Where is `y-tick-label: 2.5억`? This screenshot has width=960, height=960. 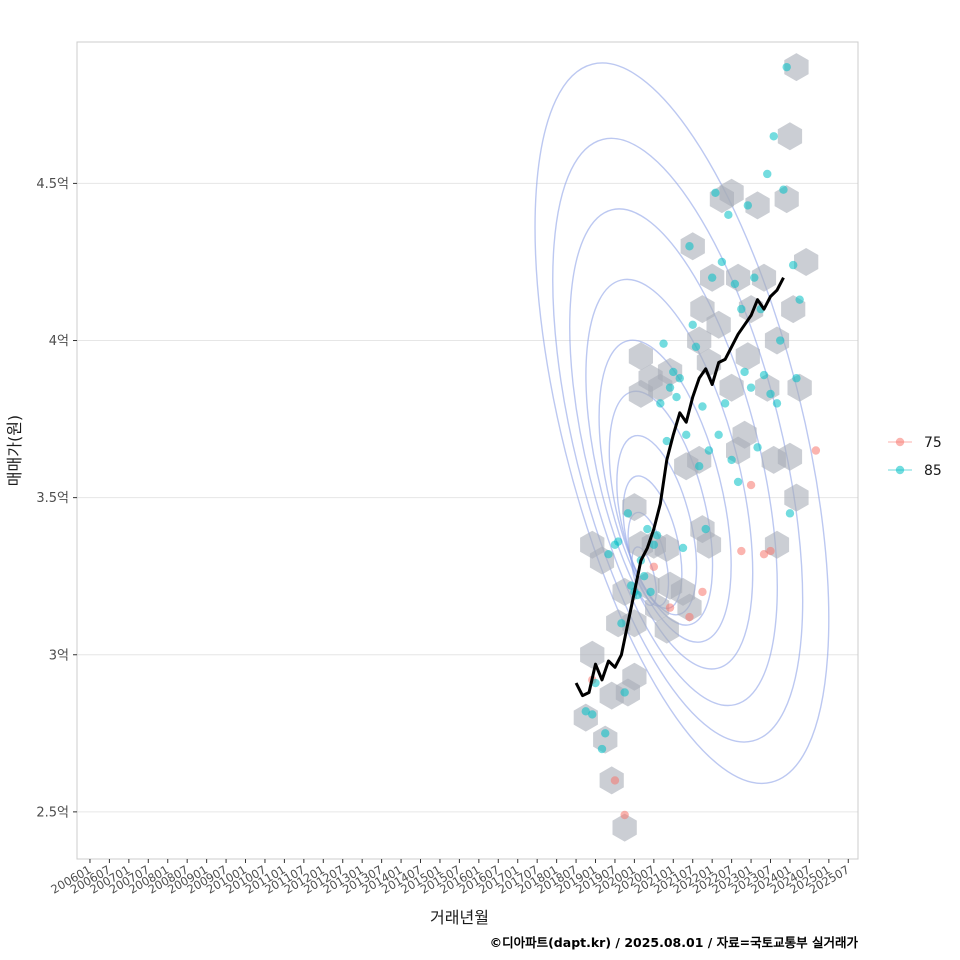 y-tick-label: 2.5억 is located at coordinates (52, 812).